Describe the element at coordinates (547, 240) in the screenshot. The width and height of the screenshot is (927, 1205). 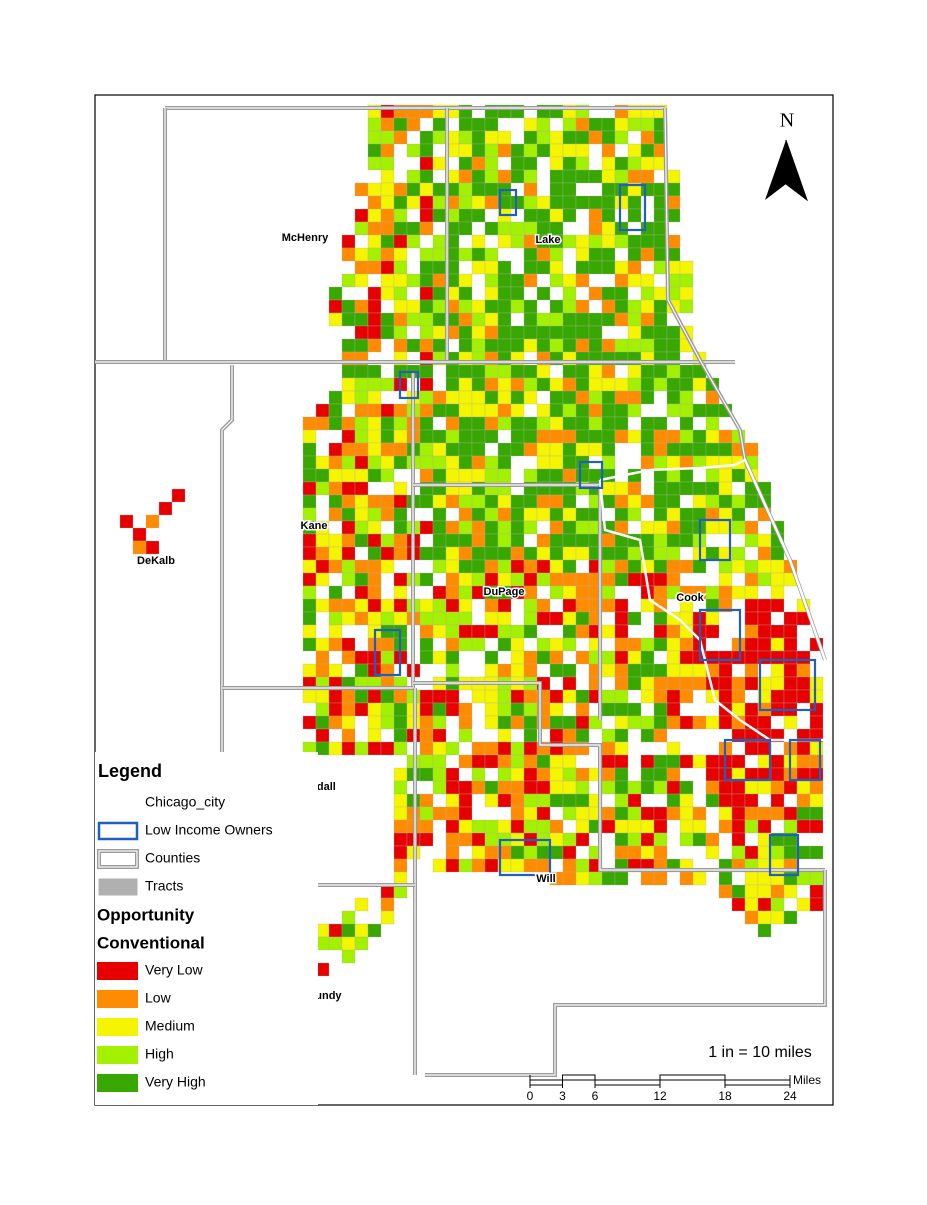
I see `county-label: Lake` at that location.